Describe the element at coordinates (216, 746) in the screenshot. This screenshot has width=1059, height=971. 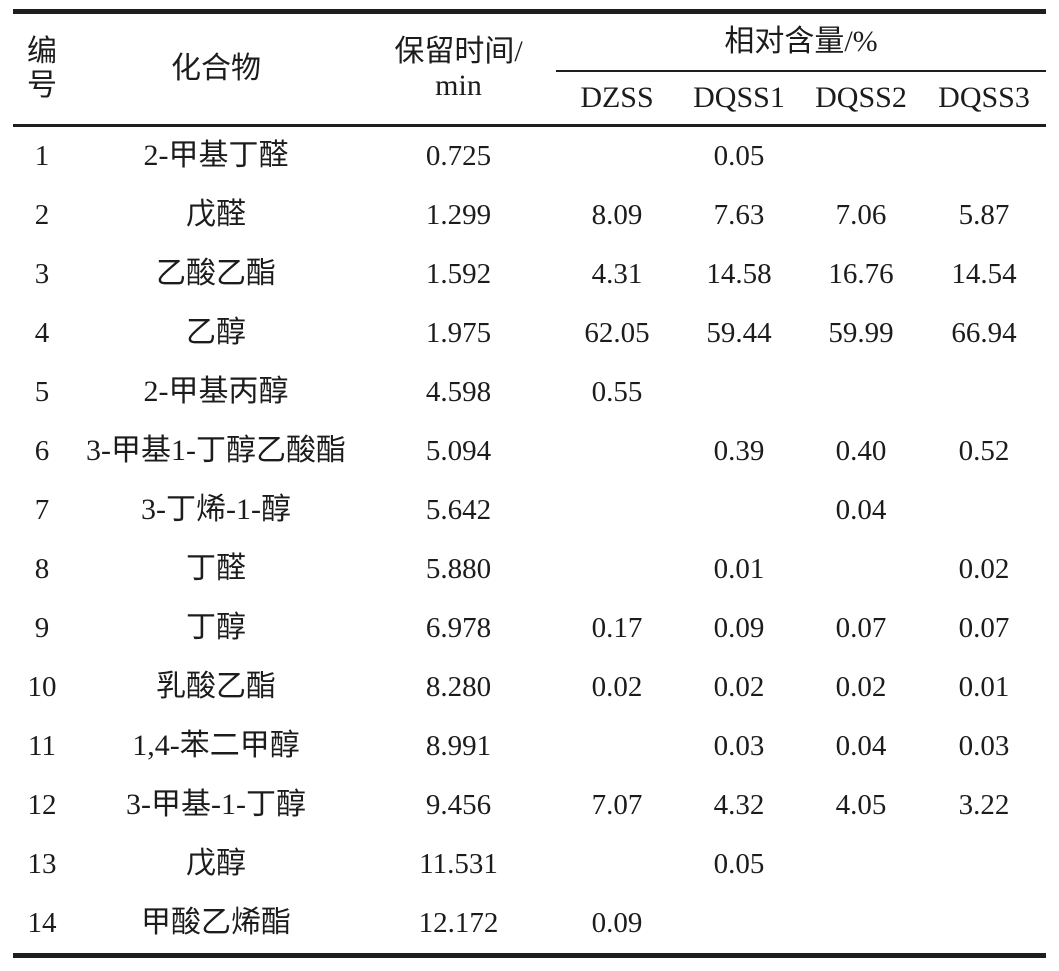
I see `compound-cell: 1,4-苯二甲醇` at that location.